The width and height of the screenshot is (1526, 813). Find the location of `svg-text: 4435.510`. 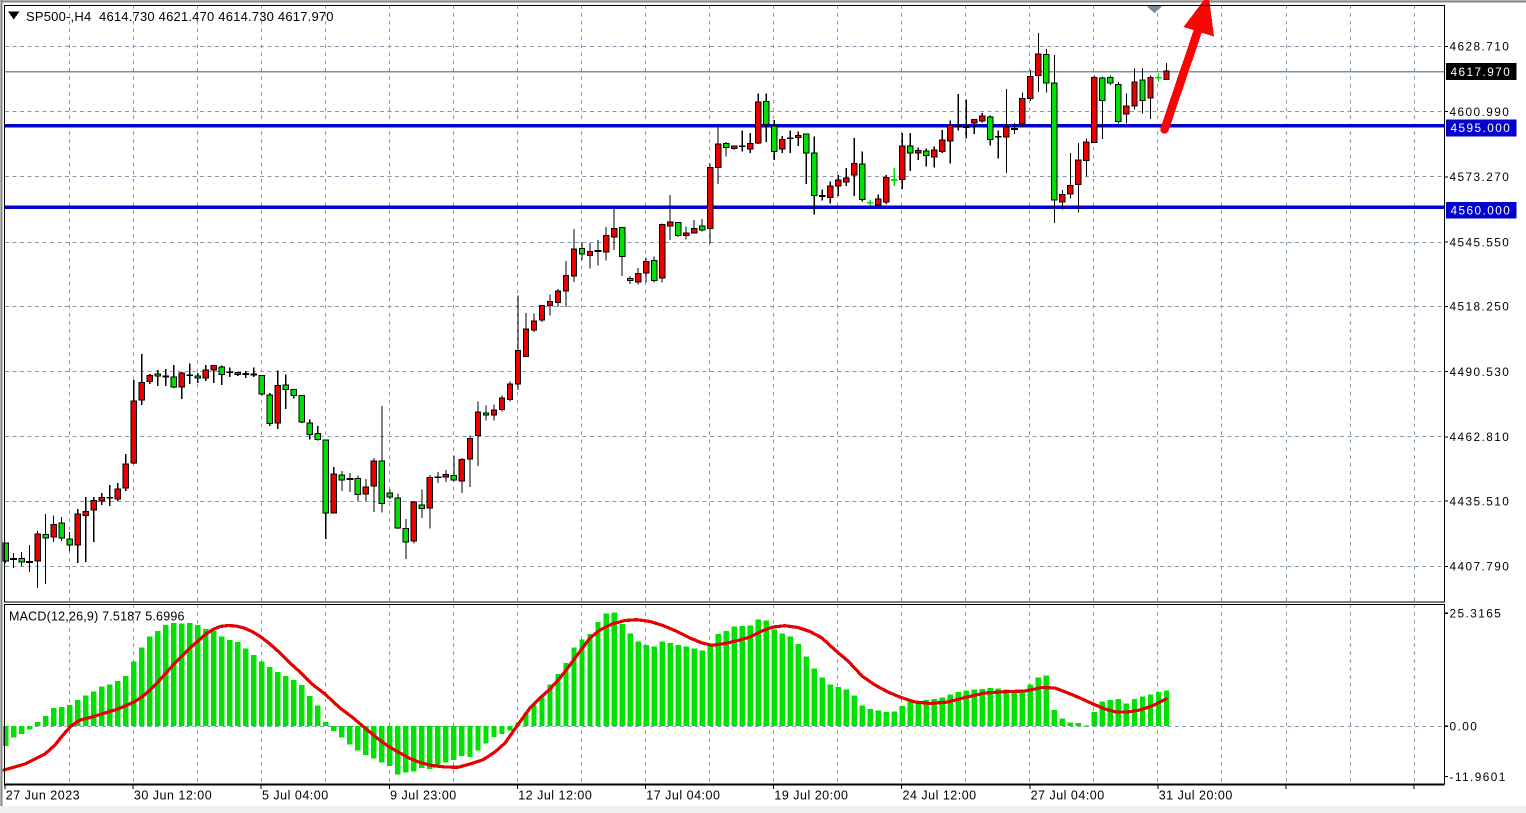

svg-text: 4435.510 is located at coordinates (1480, 501).